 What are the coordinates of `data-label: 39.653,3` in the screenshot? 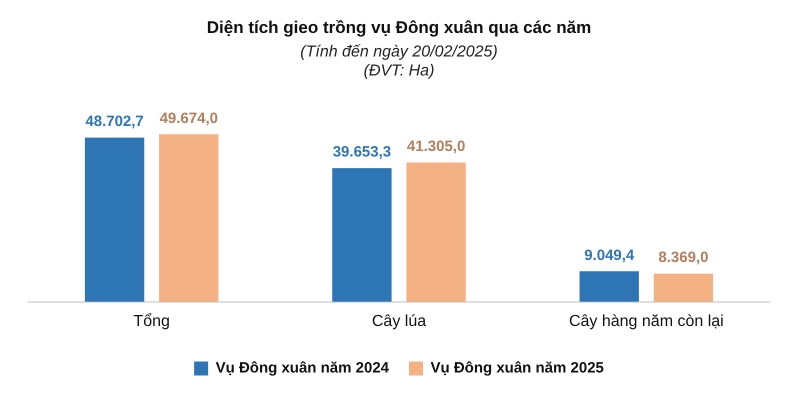 It's located at (362, 152).